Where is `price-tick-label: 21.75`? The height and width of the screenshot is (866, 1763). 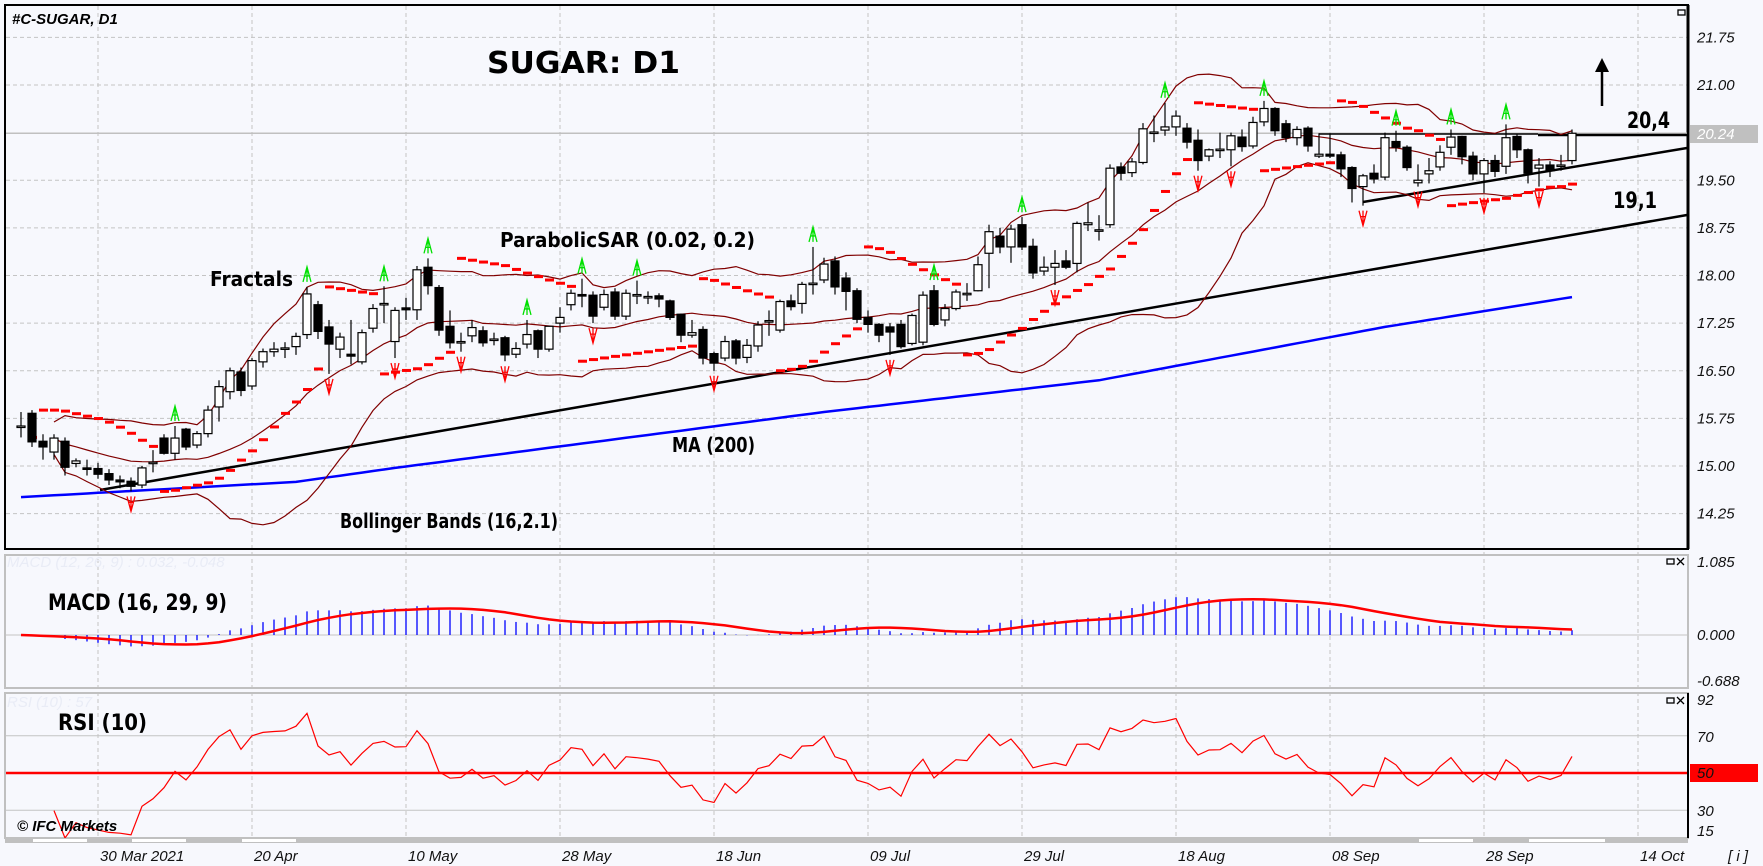
price-tick-label: 21.75 is located at coordinates (1715, 37).